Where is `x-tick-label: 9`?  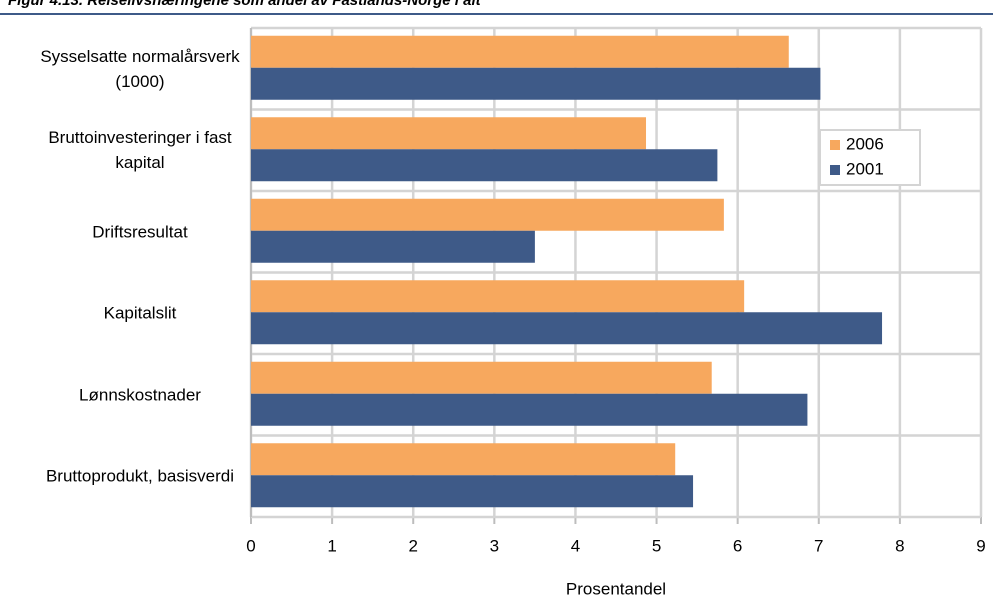
x-tick-label: 9 is located at coordinates (980, 545).